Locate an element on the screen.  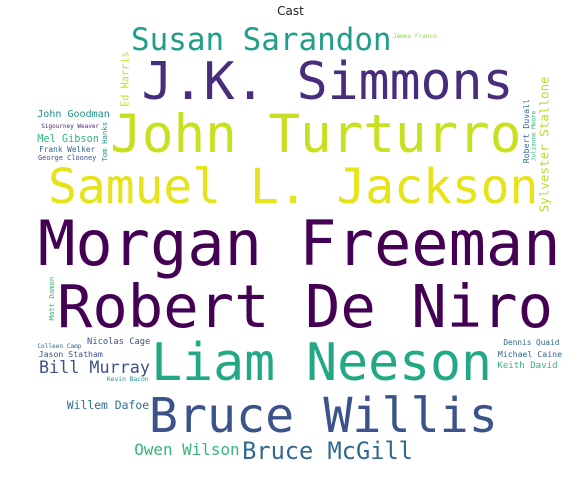
word-michael-caine: Michael Caine is located at coordinates (529, 354).